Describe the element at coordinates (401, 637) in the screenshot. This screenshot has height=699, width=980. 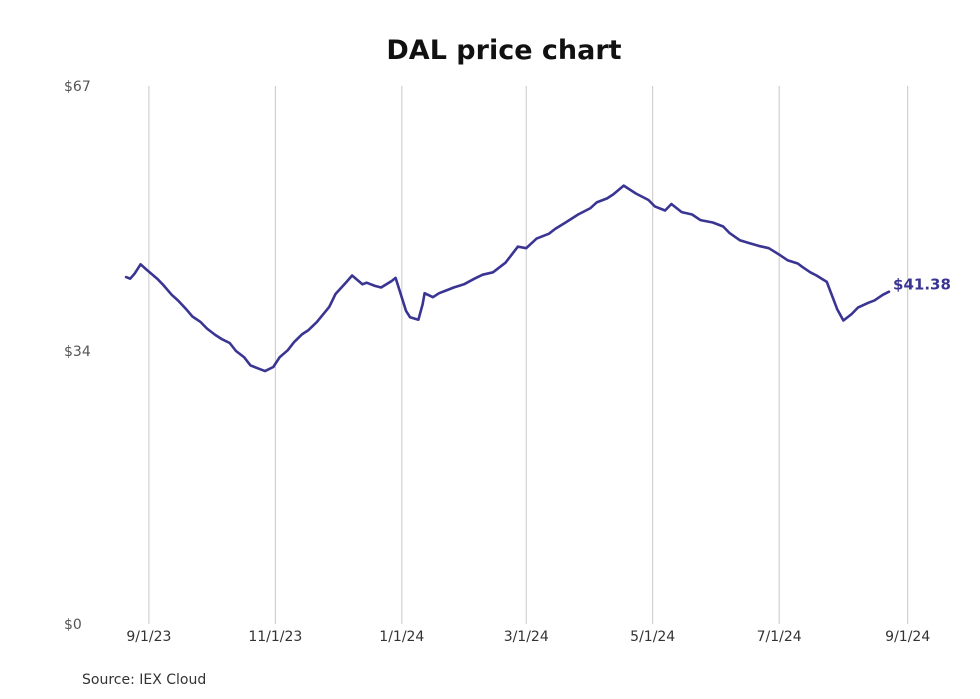
I see `x-tick-label: 1/1/24` at that location.